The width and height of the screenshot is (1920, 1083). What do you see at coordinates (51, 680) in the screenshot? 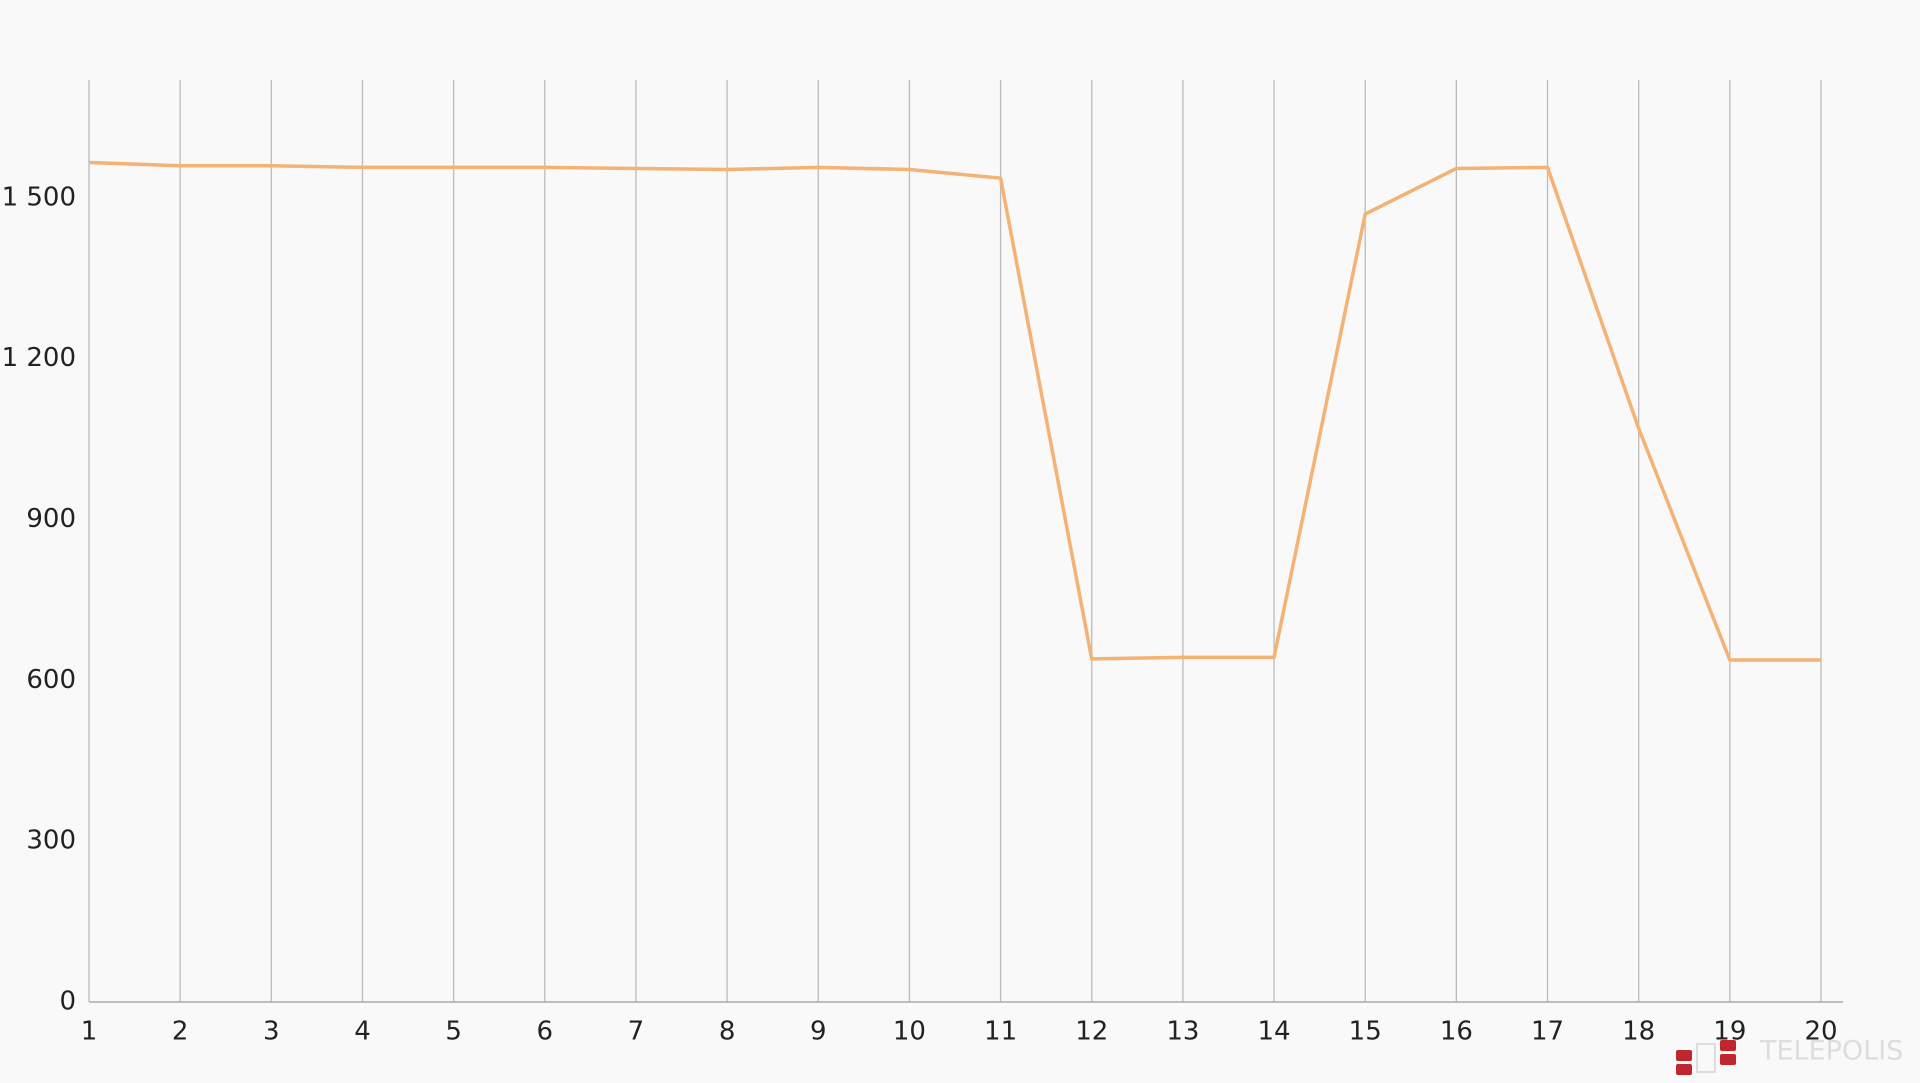
I see `y-tick-label: 600` at bounding box center [51, 680].